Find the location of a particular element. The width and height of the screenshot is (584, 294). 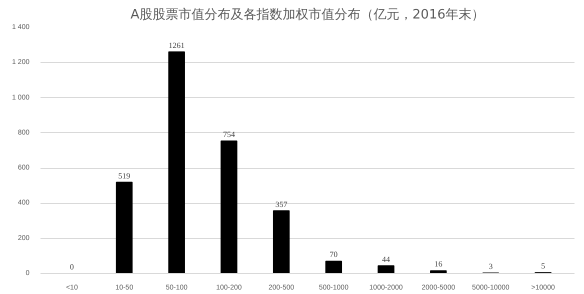

data-label: 5 is located at coordinates (543, 266).